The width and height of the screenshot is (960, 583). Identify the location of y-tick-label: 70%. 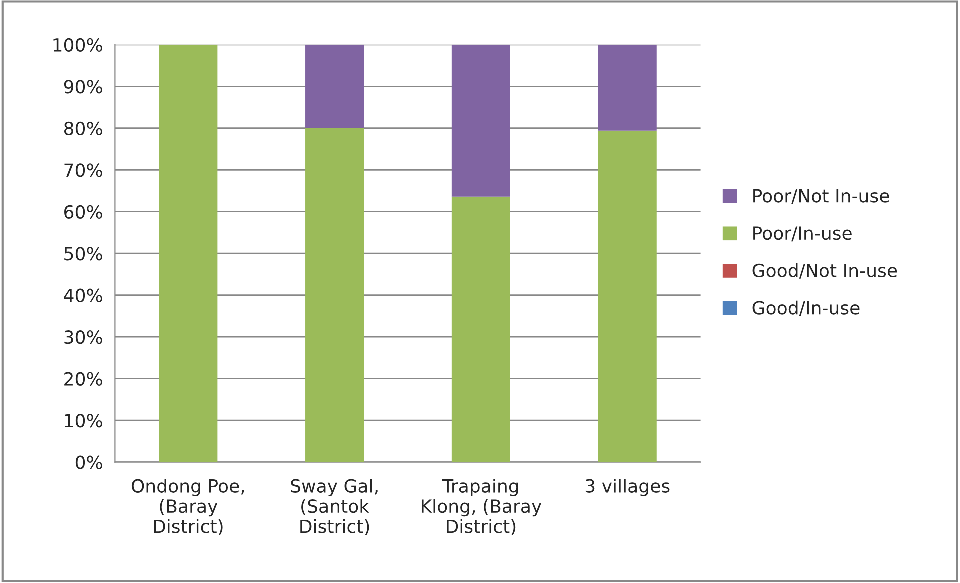
(83, 171).